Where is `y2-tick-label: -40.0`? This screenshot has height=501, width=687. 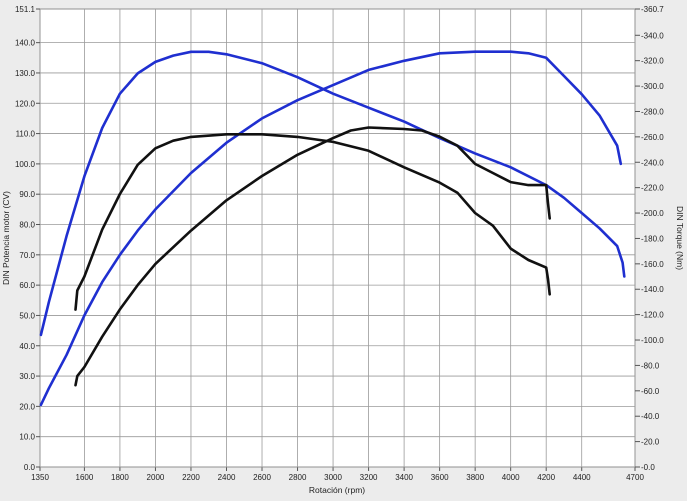
y2-tick-label: -40.0 is located at coordinates (650, 416).